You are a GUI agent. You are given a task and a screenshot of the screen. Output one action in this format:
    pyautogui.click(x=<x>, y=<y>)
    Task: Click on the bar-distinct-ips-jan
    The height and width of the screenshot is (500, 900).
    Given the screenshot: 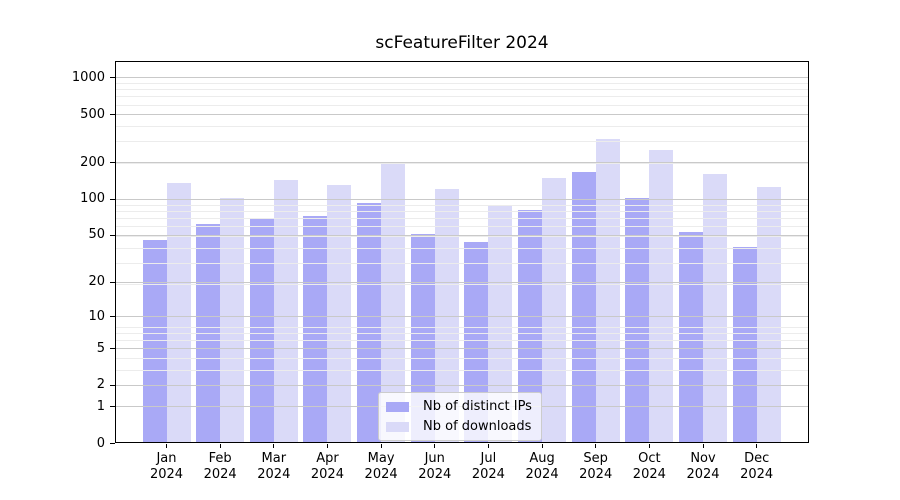 What is the action you would take?
    pyautogui.click(x=154, y=341)
    